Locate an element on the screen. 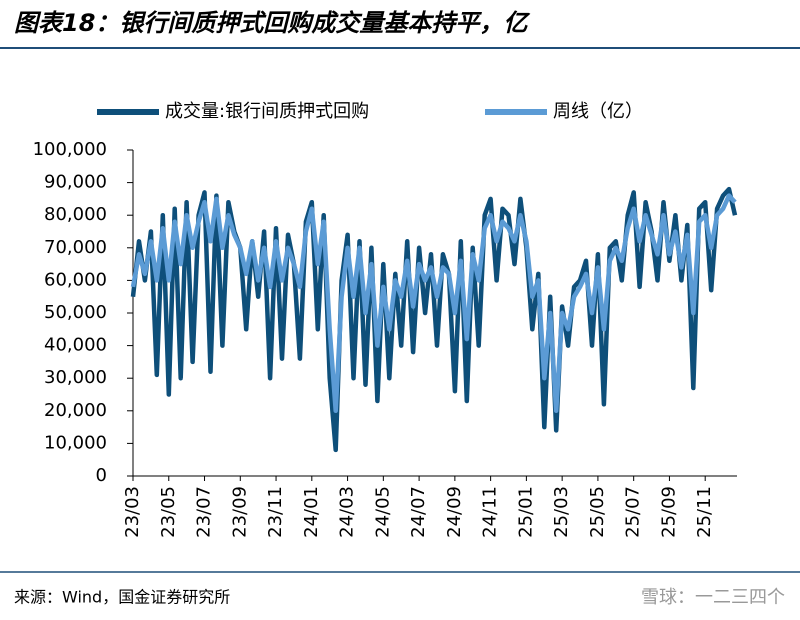 The height and width of the screenshot is (620, 800). x-tick-label: 25/05 is located at coordinates (597, 512).